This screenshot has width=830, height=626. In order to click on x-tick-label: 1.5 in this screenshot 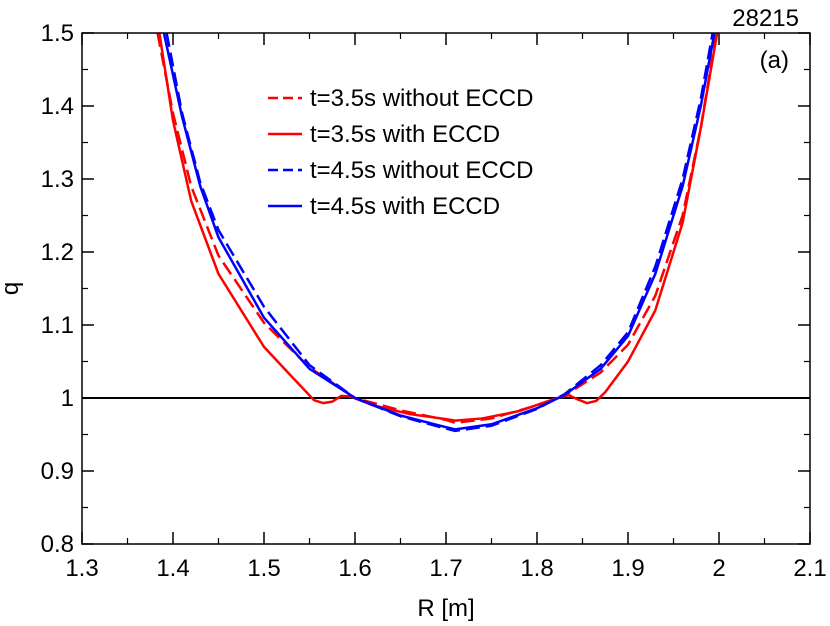, I will do `click(263, 568)`.